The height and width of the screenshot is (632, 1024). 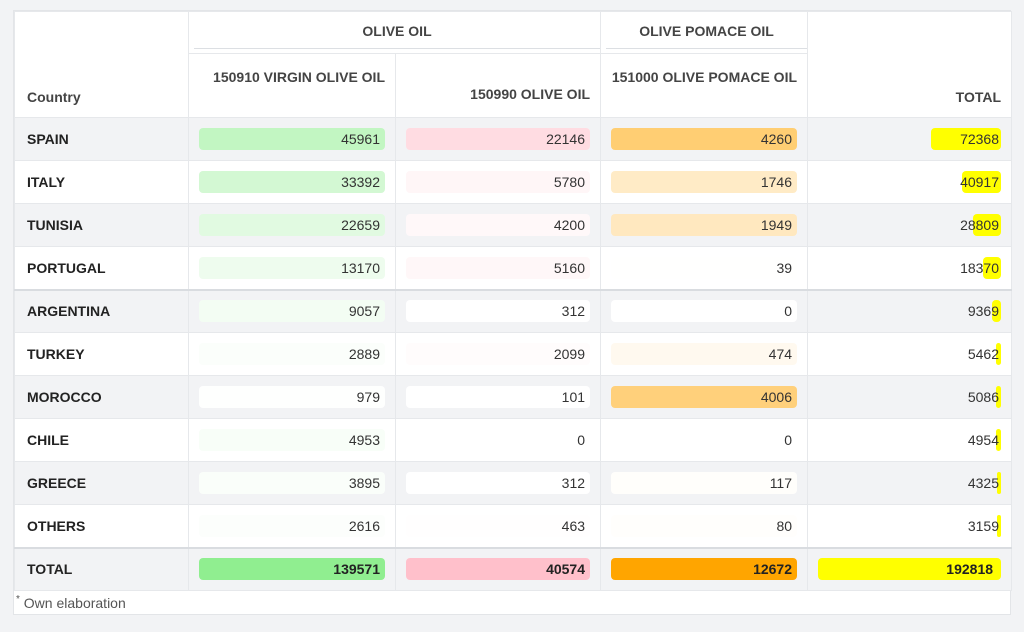 I want to click on olive-oil-cell: 5780, so click(x=498, y=182).